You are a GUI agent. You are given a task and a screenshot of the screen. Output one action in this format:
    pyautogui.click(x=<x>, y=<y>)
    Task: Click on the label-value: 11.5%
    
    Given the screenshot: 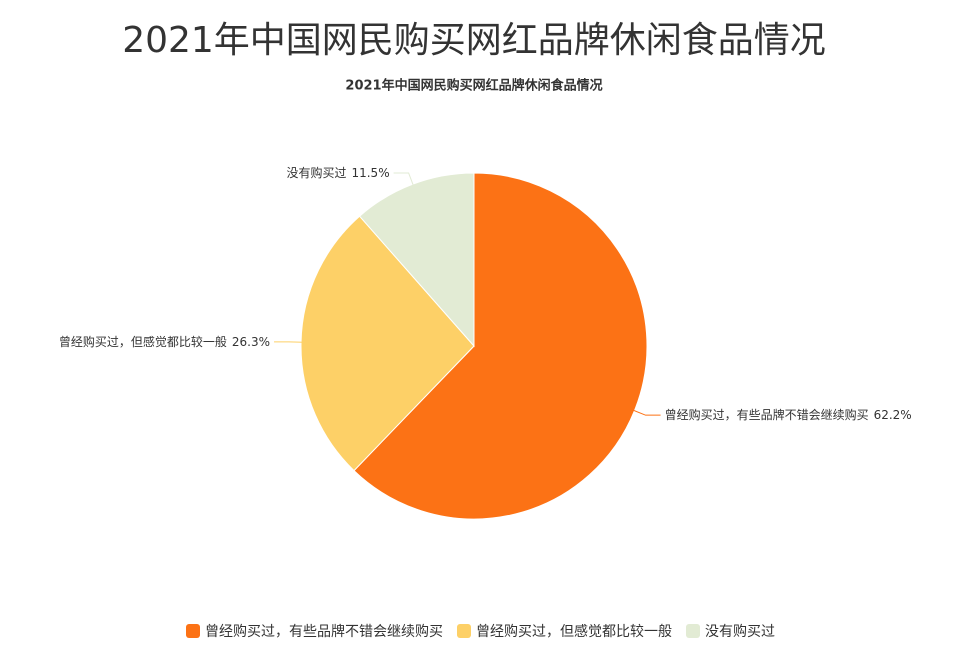 What is the action you would take?
    pyautogui.click(x=370, y=172)
    